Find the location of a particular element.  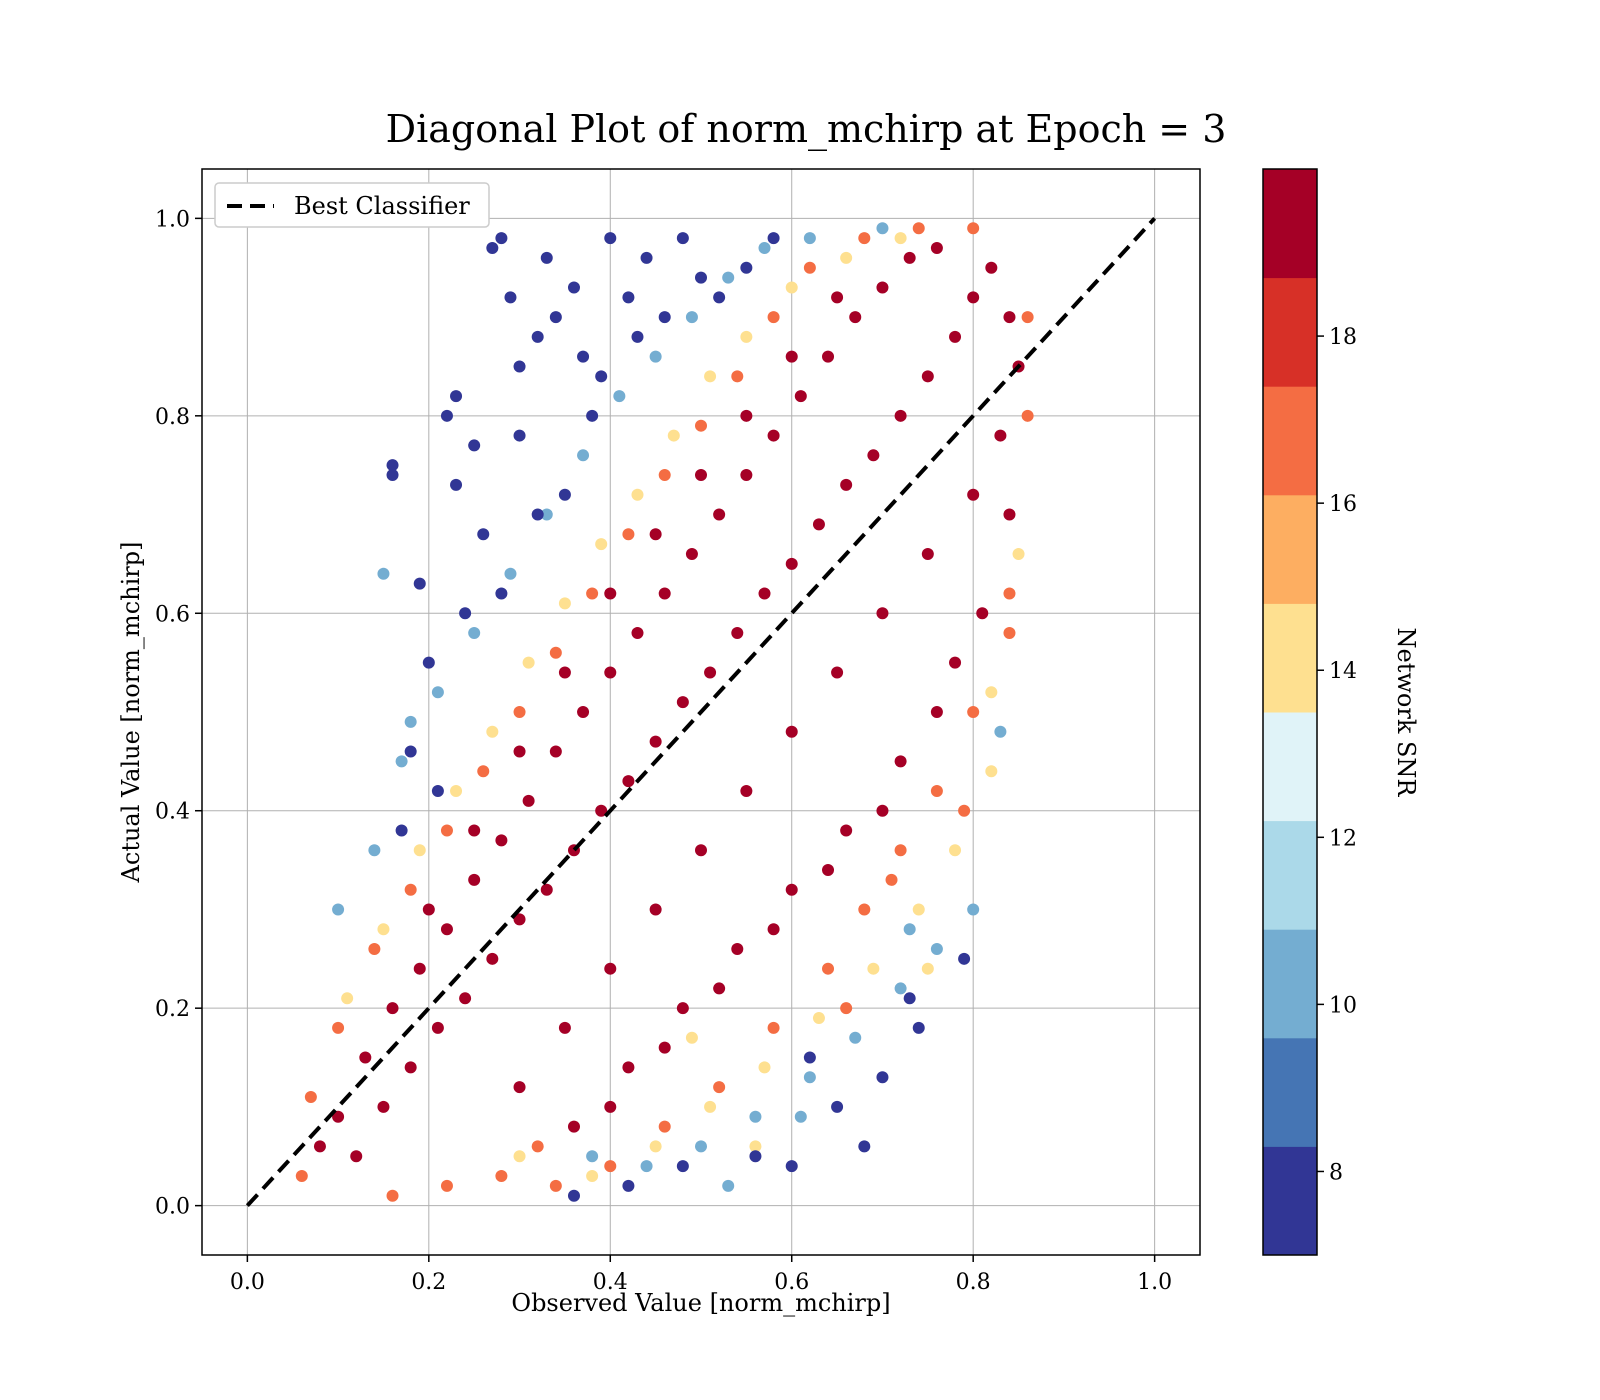

x-axis-ticks: 0.0 0.2 0.4 0.6 0.8 1.0 is located at coordinates (701, 1275).